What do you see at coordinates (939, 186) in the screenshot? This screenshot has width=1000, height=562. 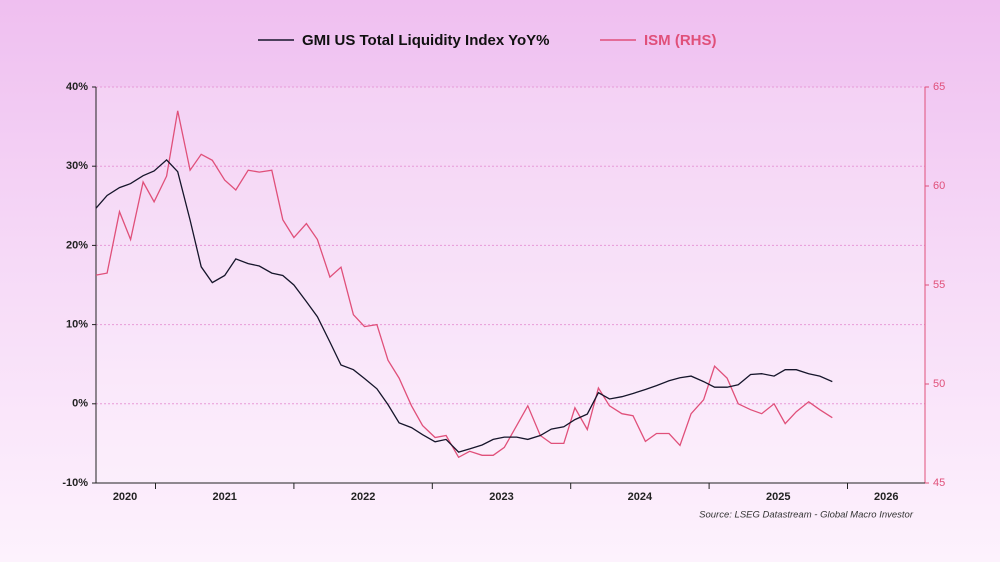 I see `y2-tick-label: 60` at bounding box center [939, 186].